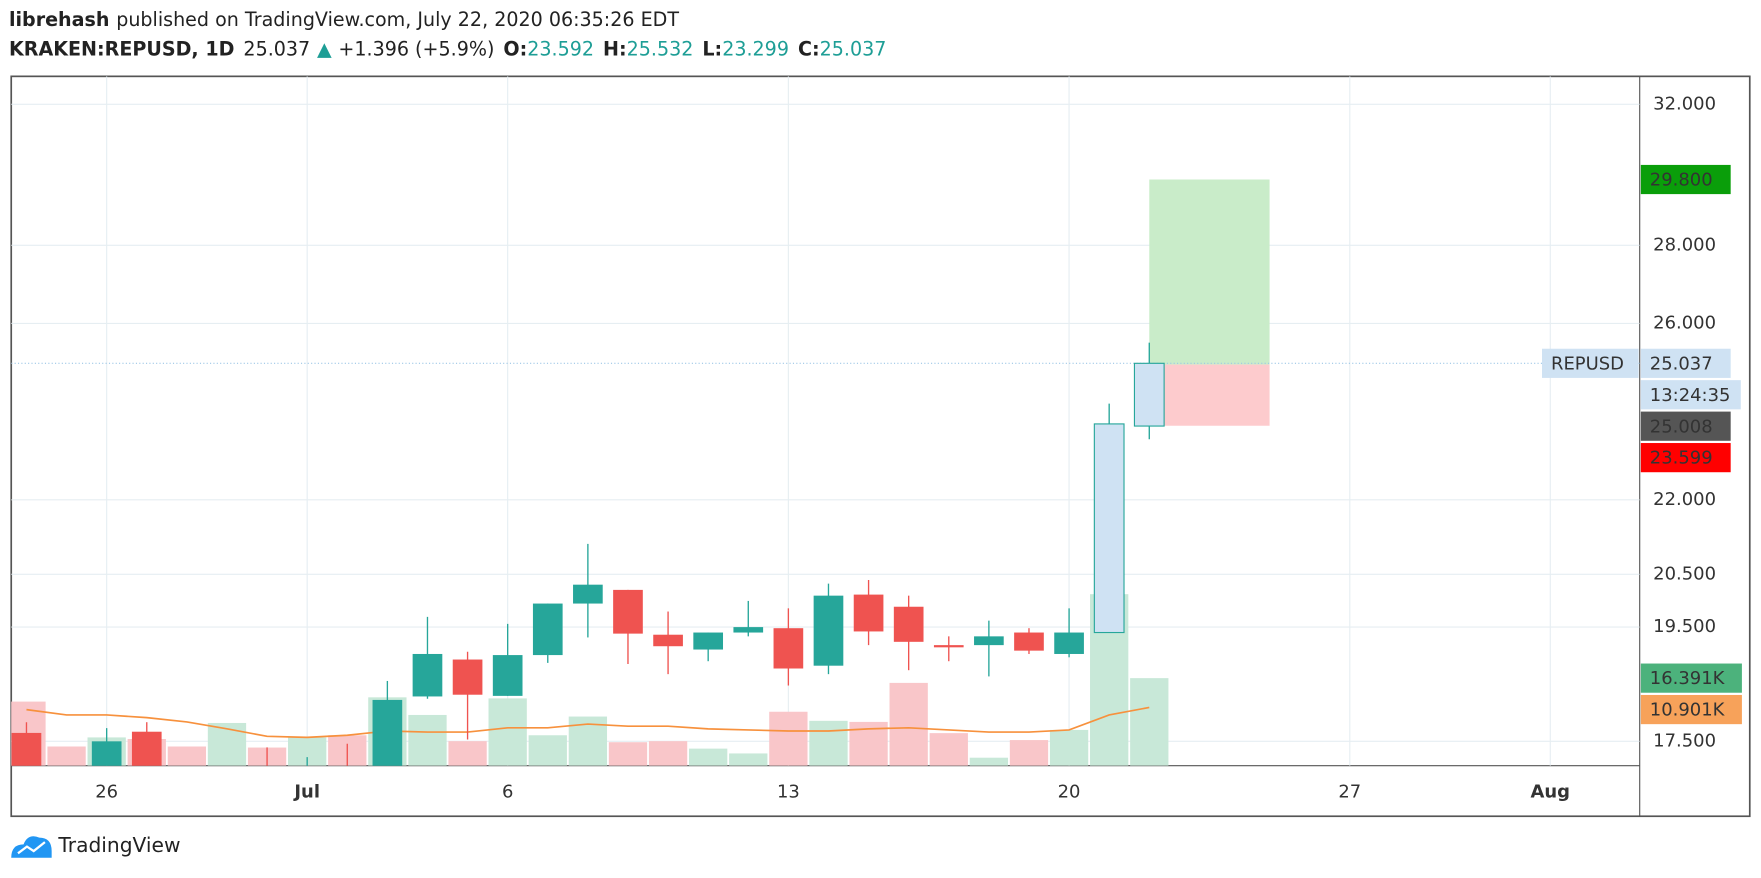 The image size is (1761, 878). I want to click on y-tick-label: 26.000, so click(1684, 322).